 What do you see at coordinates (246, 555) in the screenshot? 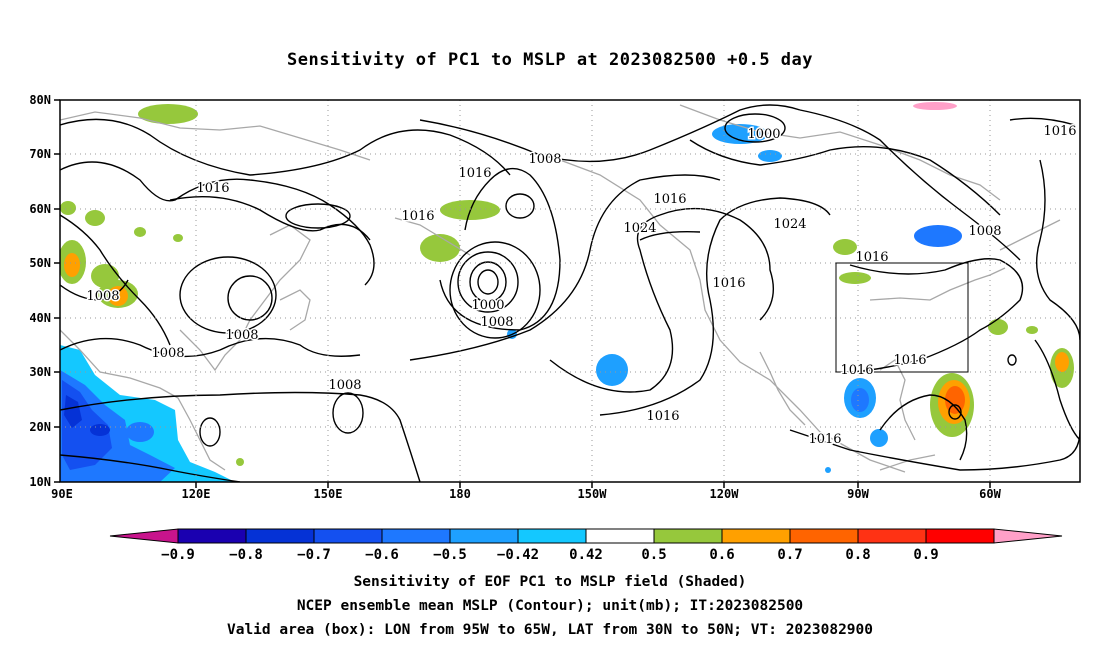
I see `colorbar-label: −0.8` at bounding box center [246, 555].